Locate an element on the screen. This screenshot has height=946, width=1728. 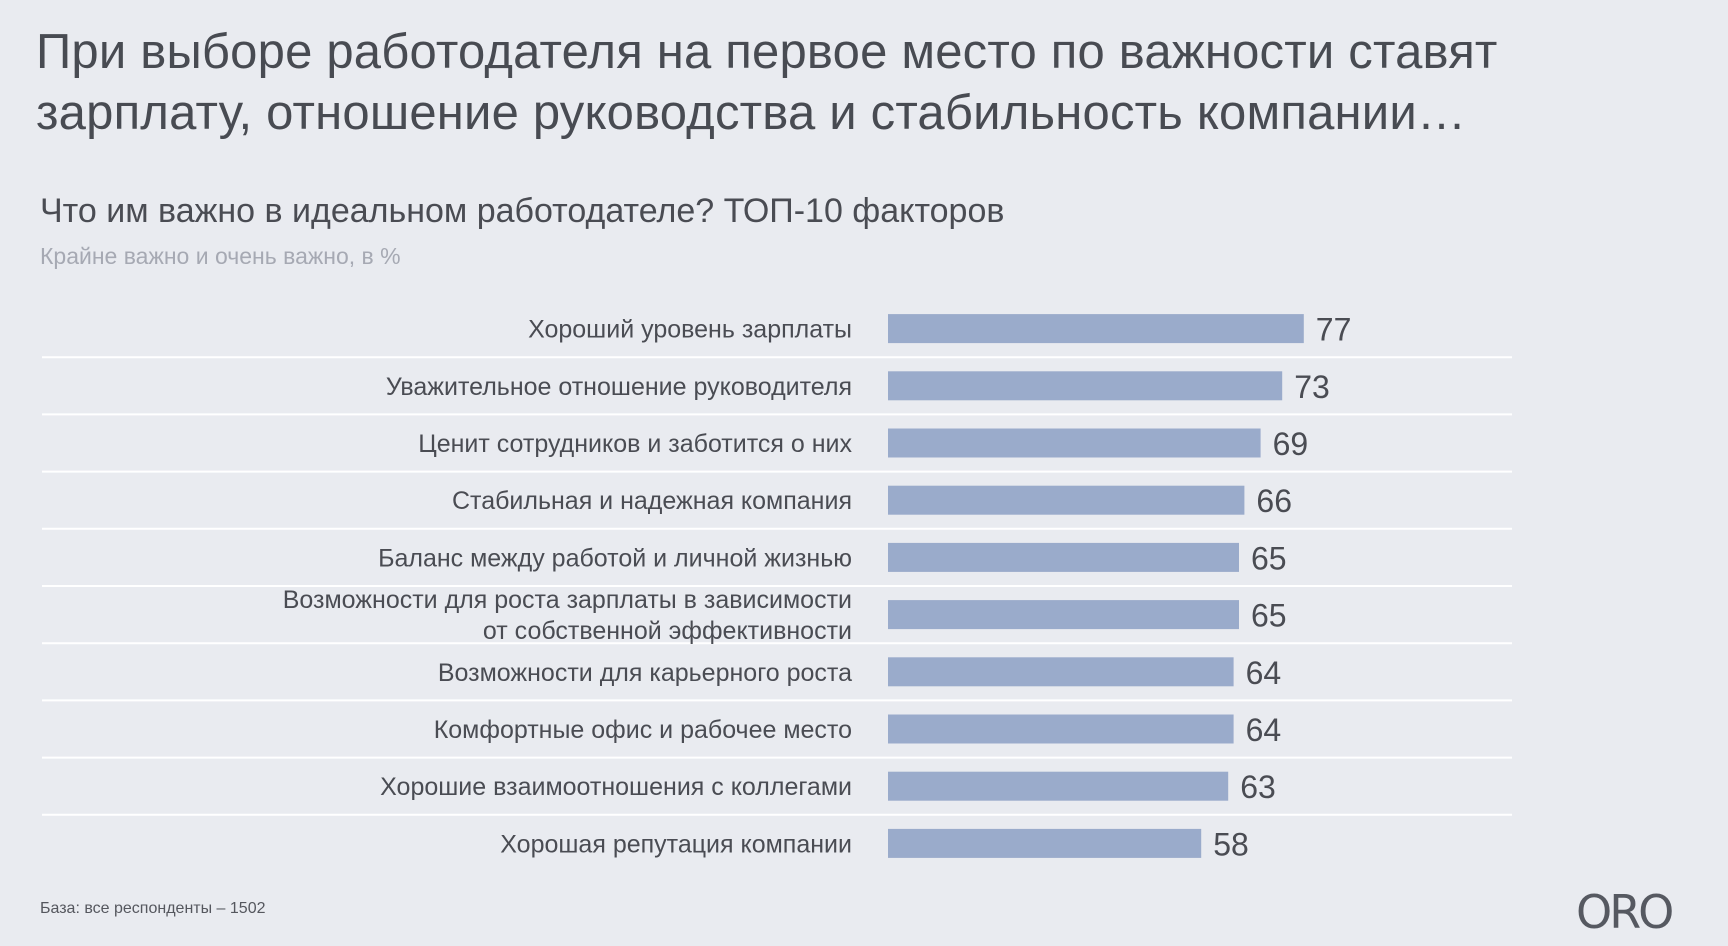
category-label: Хорошие взаимоотношения с коллегами is located at coordinates (616, 787).